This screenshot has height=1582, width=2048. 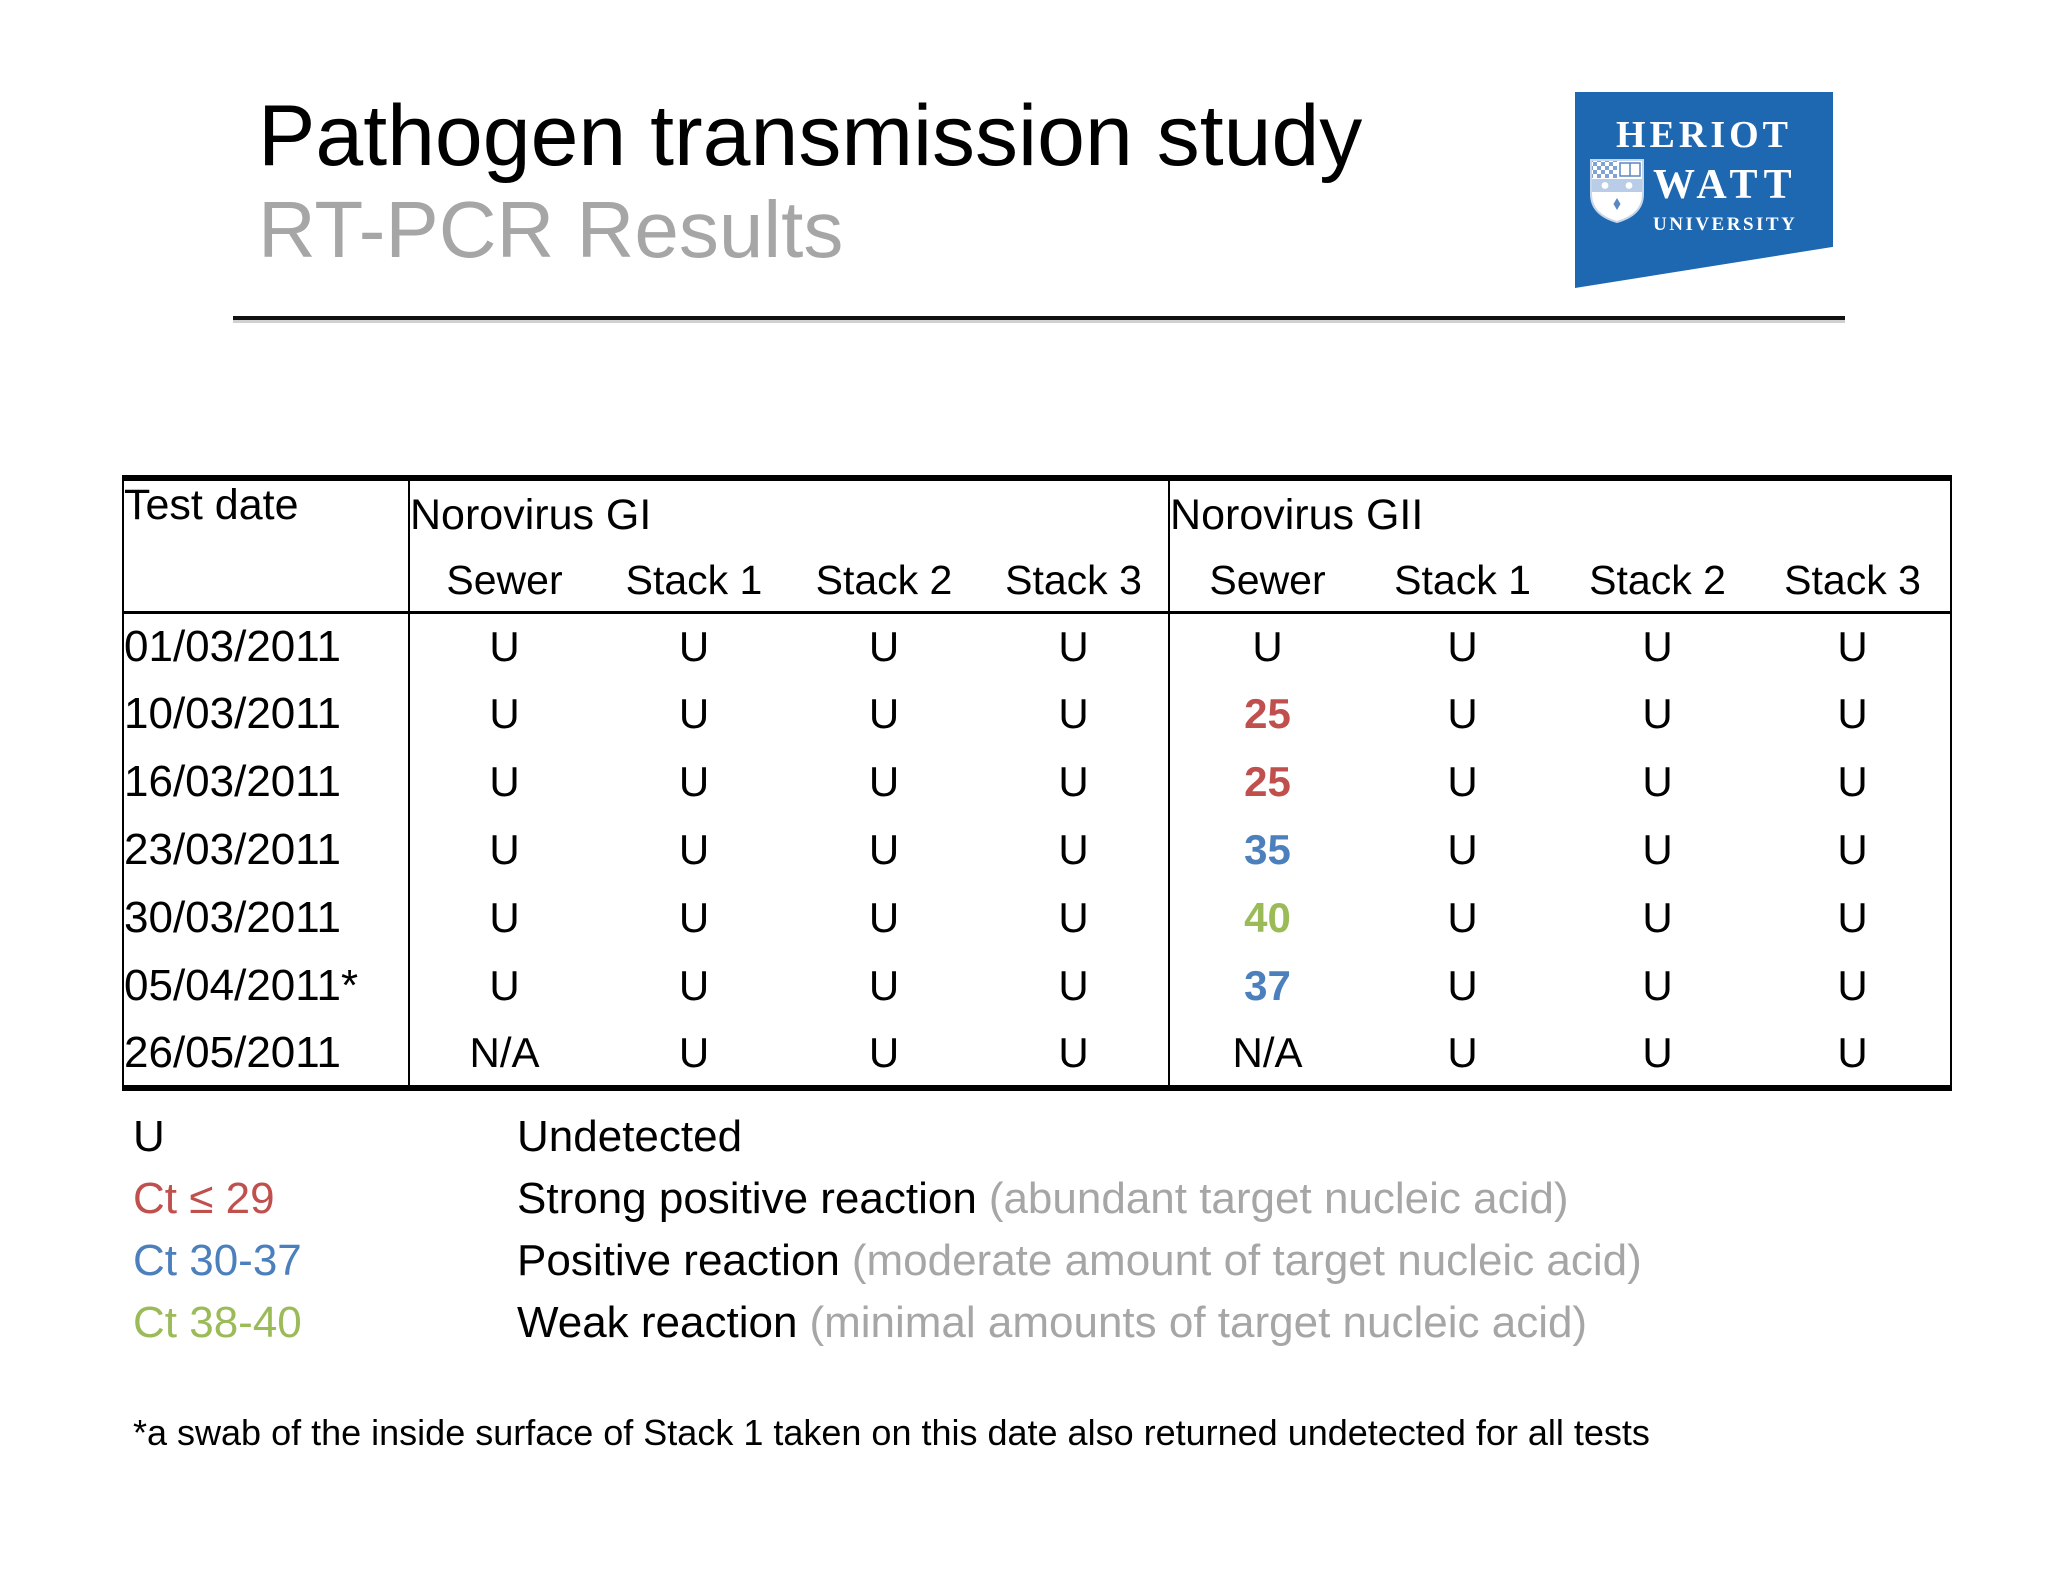 I want to click on date-cell: 10/03/2011, so click(x=266, y=714).